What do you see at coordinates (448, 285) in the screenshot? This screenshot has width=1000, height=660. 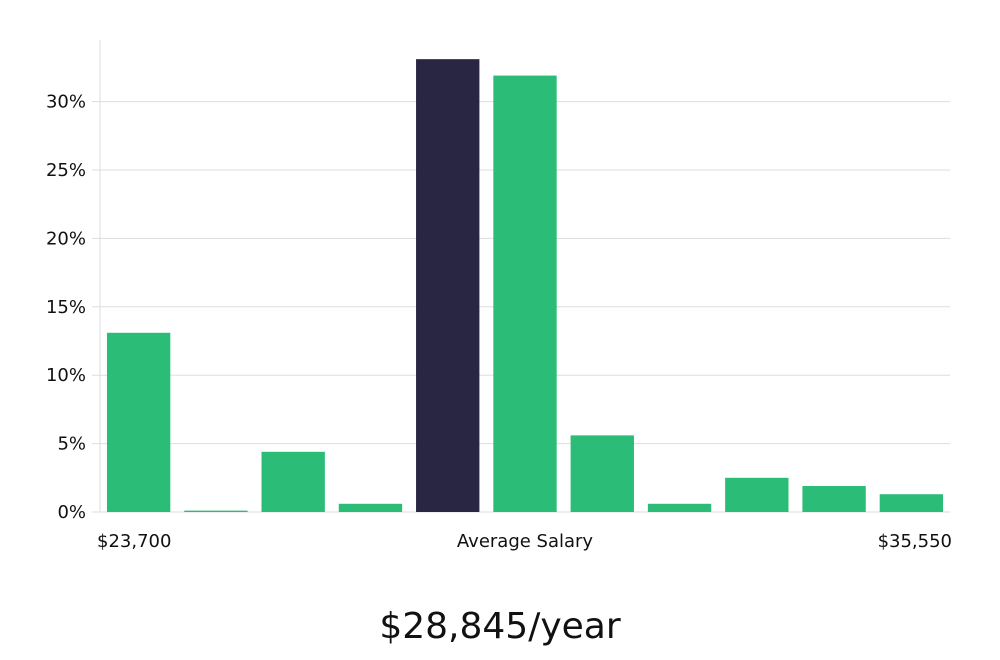 I see `bar-average` at bounding box center [448, 285].